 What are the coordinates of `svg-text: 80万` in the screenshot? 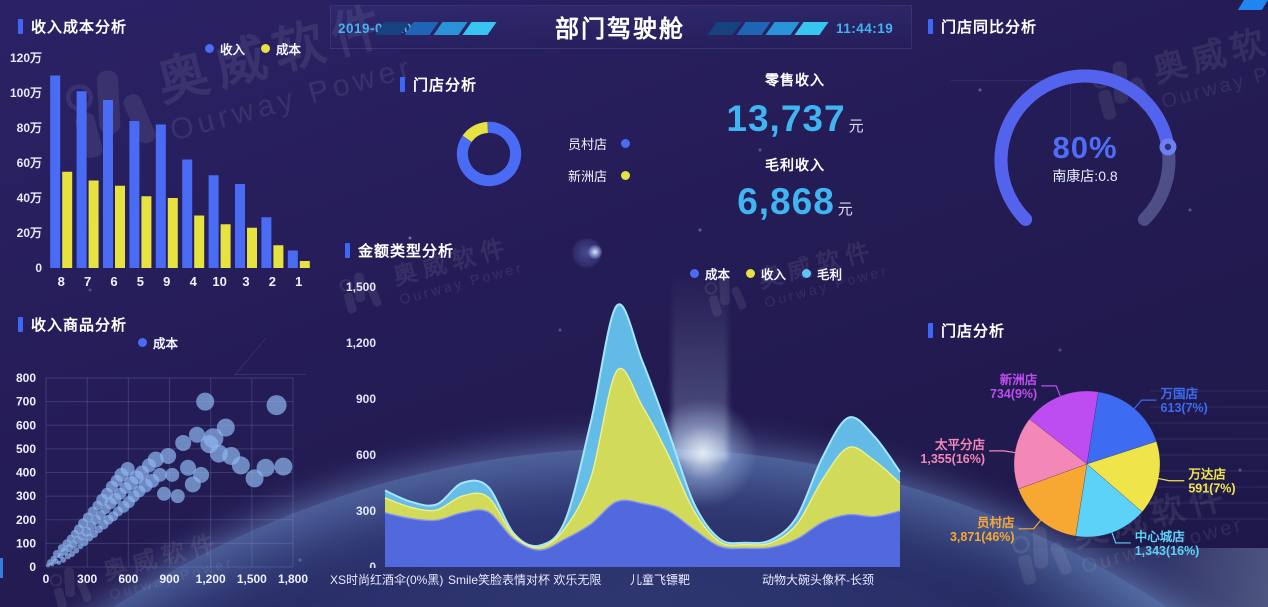 It's located at (29, 128).